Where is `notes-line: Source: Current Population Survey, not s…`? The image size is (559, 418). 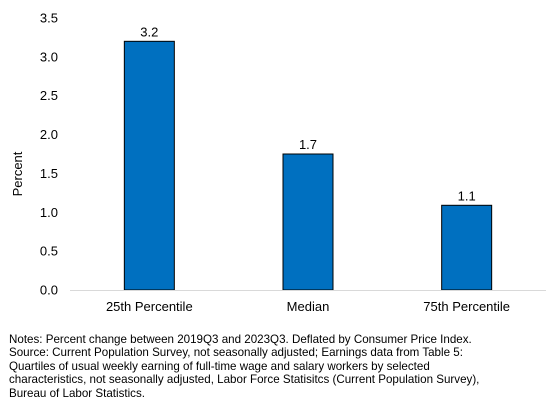
notes-line: Source: Current Population Survey, not s… is located at coordinates (236, 353).